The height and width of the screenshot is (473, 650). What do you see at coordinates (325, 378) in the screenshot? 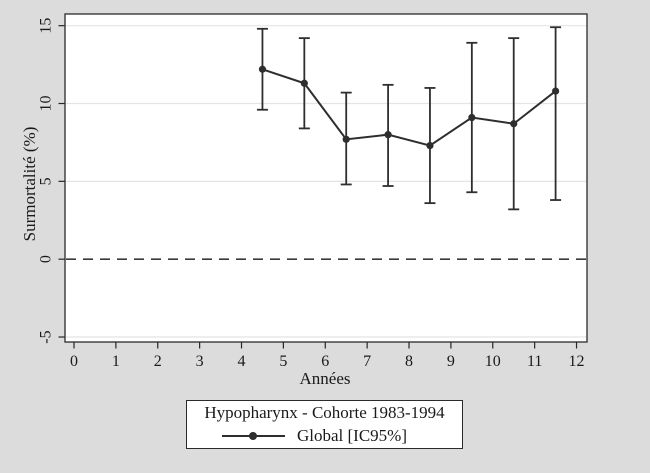
I see `x-axis-title: Années` at bounding box center [325, 378].